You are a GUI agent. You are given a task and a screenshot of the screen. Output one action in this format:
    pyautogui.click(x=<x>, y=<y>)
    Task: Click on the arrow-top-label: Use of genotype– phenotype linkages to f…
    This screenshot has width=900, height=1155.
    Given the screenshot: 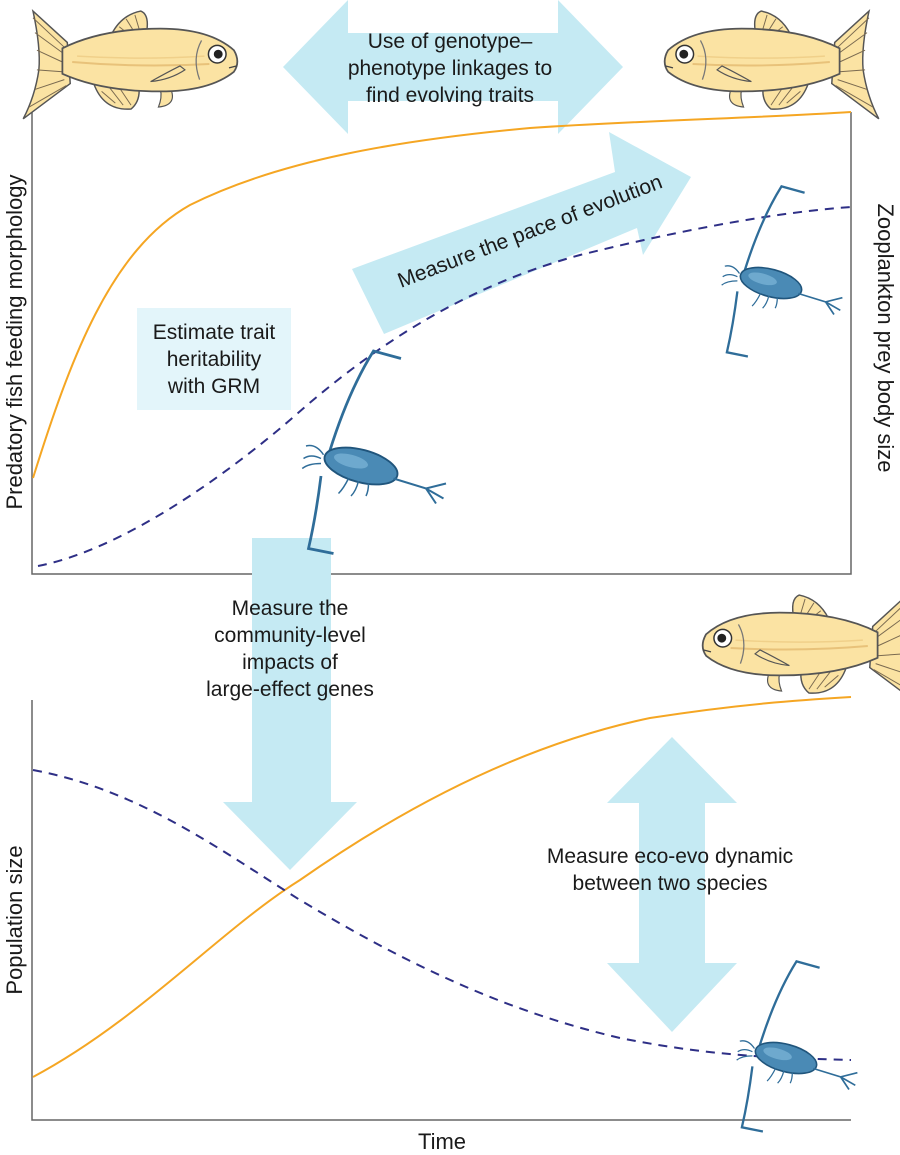 What is the action you would take?
    pyautogui.click(x=450, y=68)
    